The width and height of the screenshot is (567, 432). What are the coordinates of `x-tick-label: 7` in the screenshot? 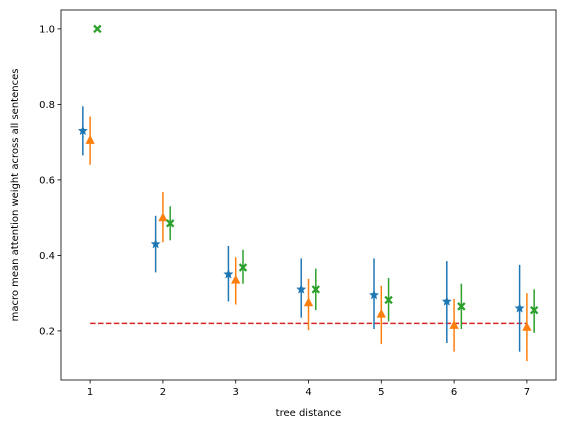 It's located at (527, 392).